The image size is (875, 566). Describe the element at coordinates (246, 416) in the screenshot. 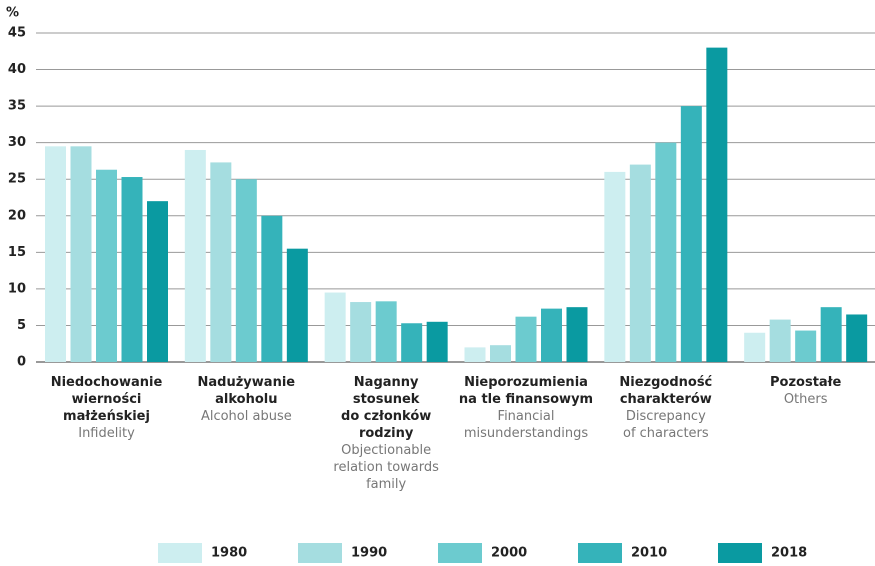

I see `x-tick-sublabel: Alcohol abuse` at that location.